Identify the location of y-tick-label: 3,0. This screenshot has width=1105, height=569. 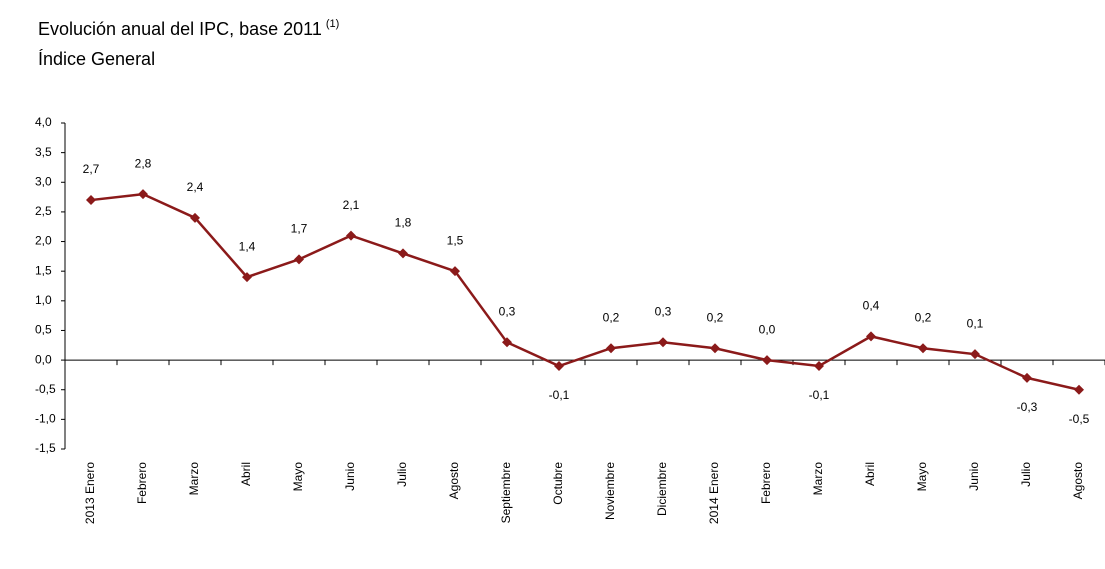
(43, 181).